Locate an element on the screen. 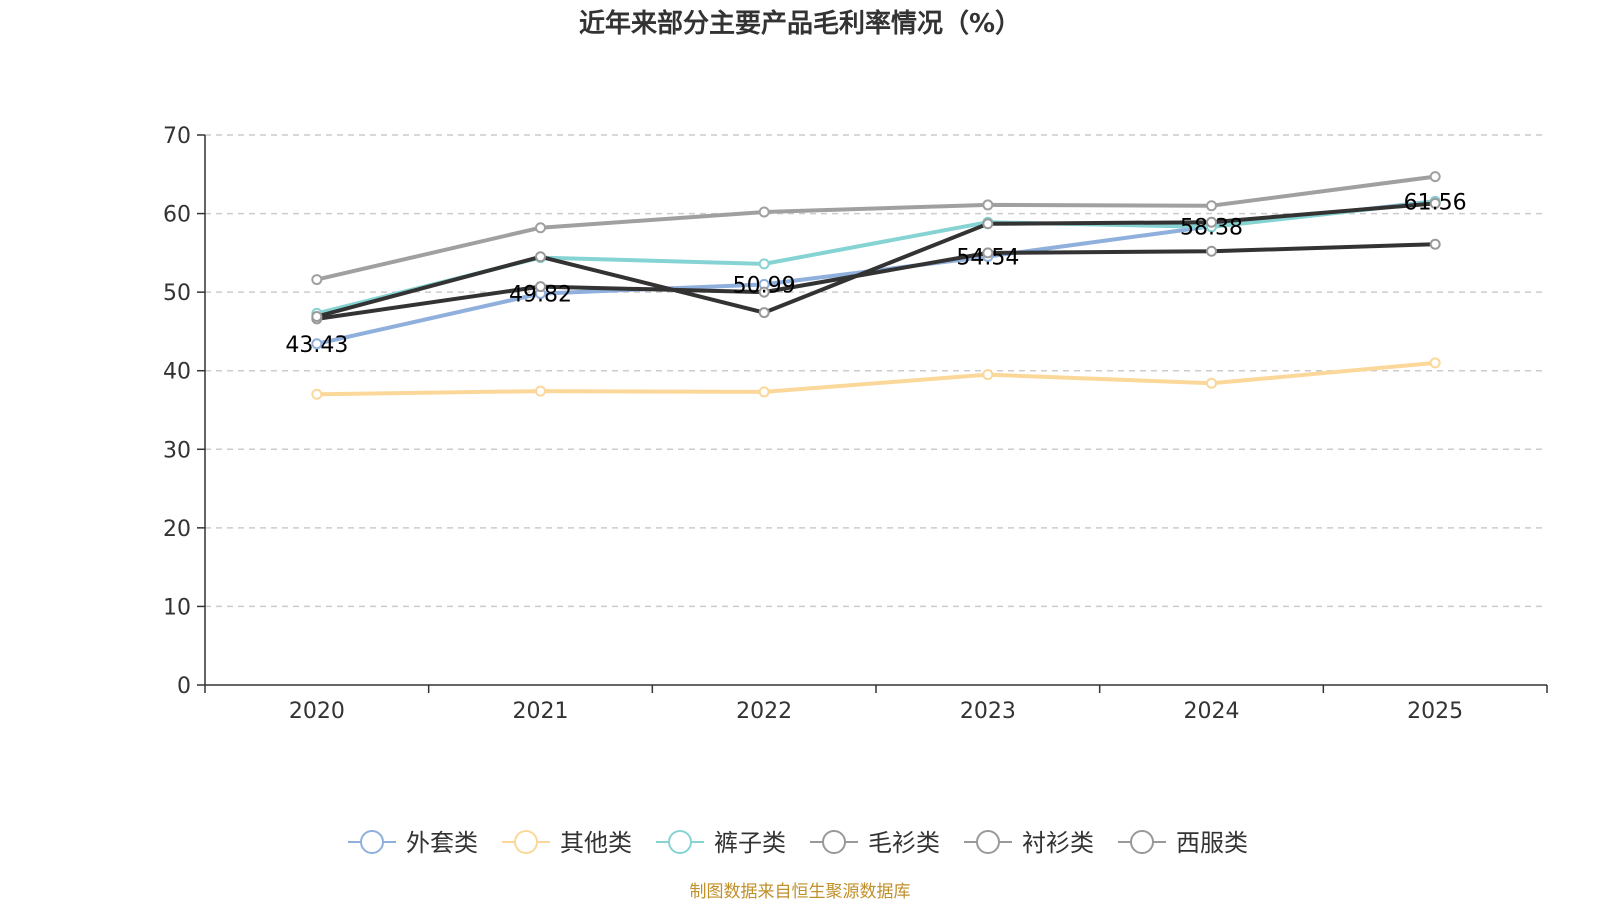 The height and width of the screenshot is (900, 1600). y-tick-label: 20 is located at coordinates (177, 529).